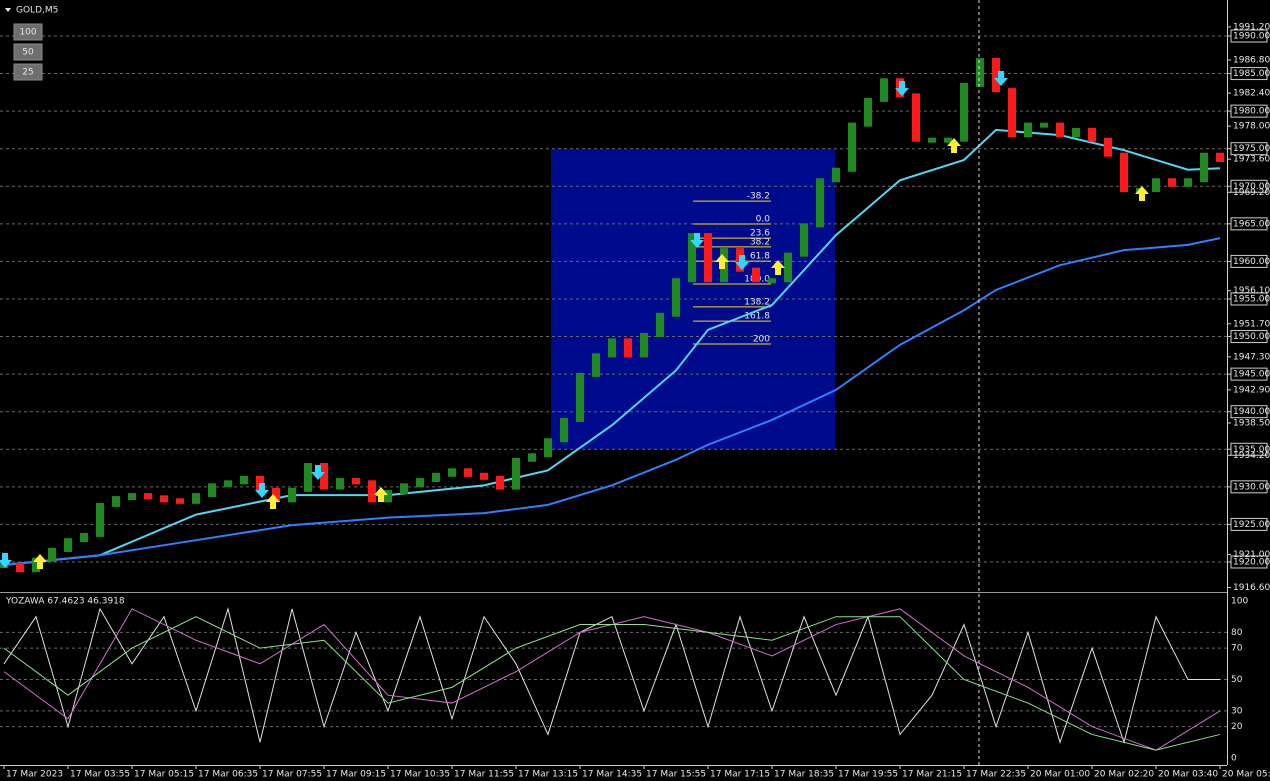 The width and height of the screenshot is (1270, 781). What do you see at coordinates (760, 242) in the screenshot?
I see `fib-level-label: 38.2` at bounding box center [760, 242].